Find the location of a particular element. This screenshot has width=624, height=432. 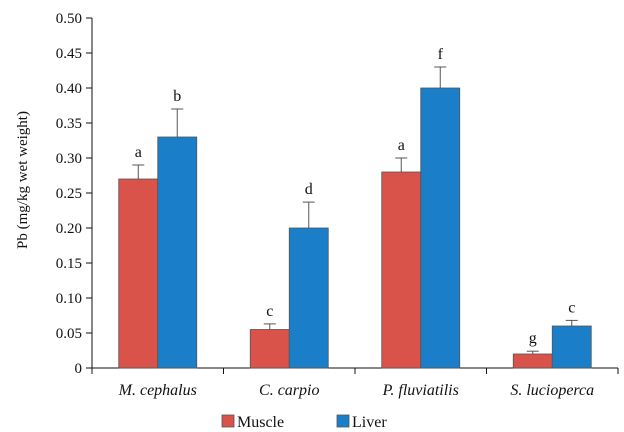

y-tick-label: 0.40 is located at coordinates (69, 89).